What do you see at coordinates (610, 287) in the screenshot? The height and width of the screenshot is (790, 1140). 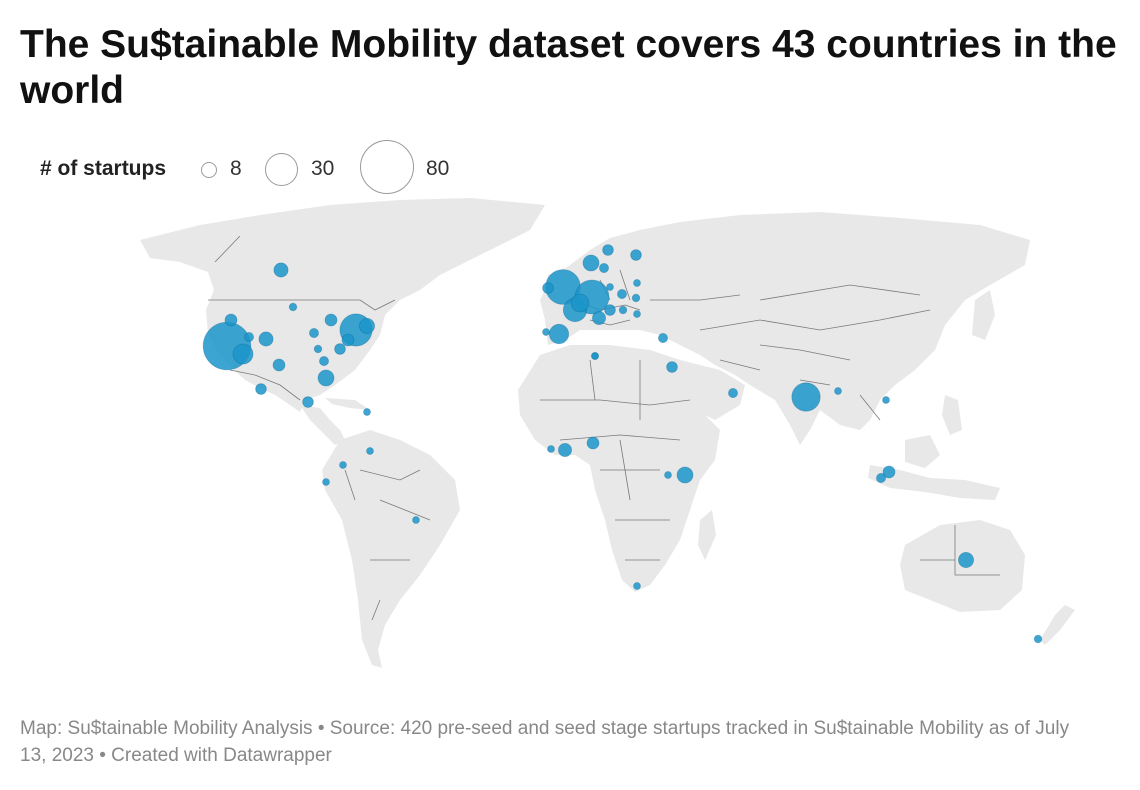 I see `startup-bubble-latvia` at bounding box center [610, 287].